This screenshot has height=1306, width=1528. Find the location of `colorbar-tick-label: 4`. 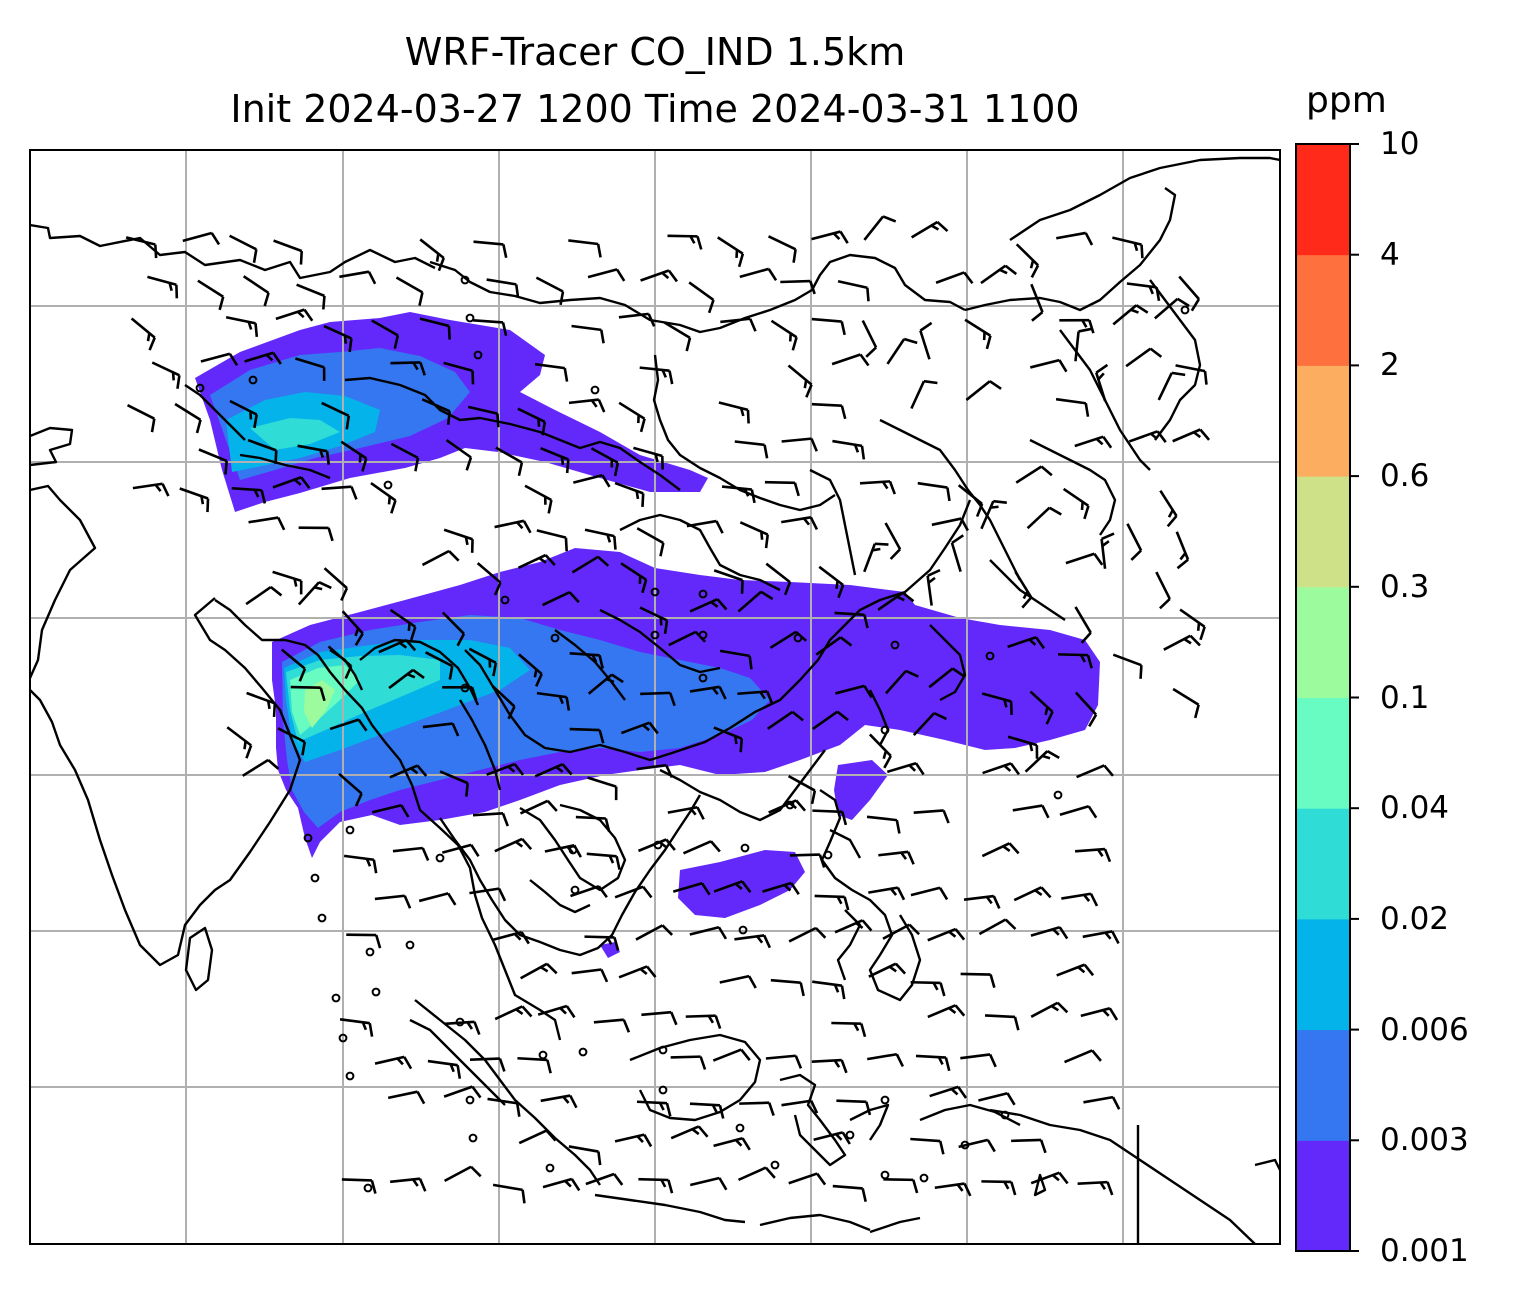

colorbar-tick-label: 4 is located at coordinates (1390, 254).